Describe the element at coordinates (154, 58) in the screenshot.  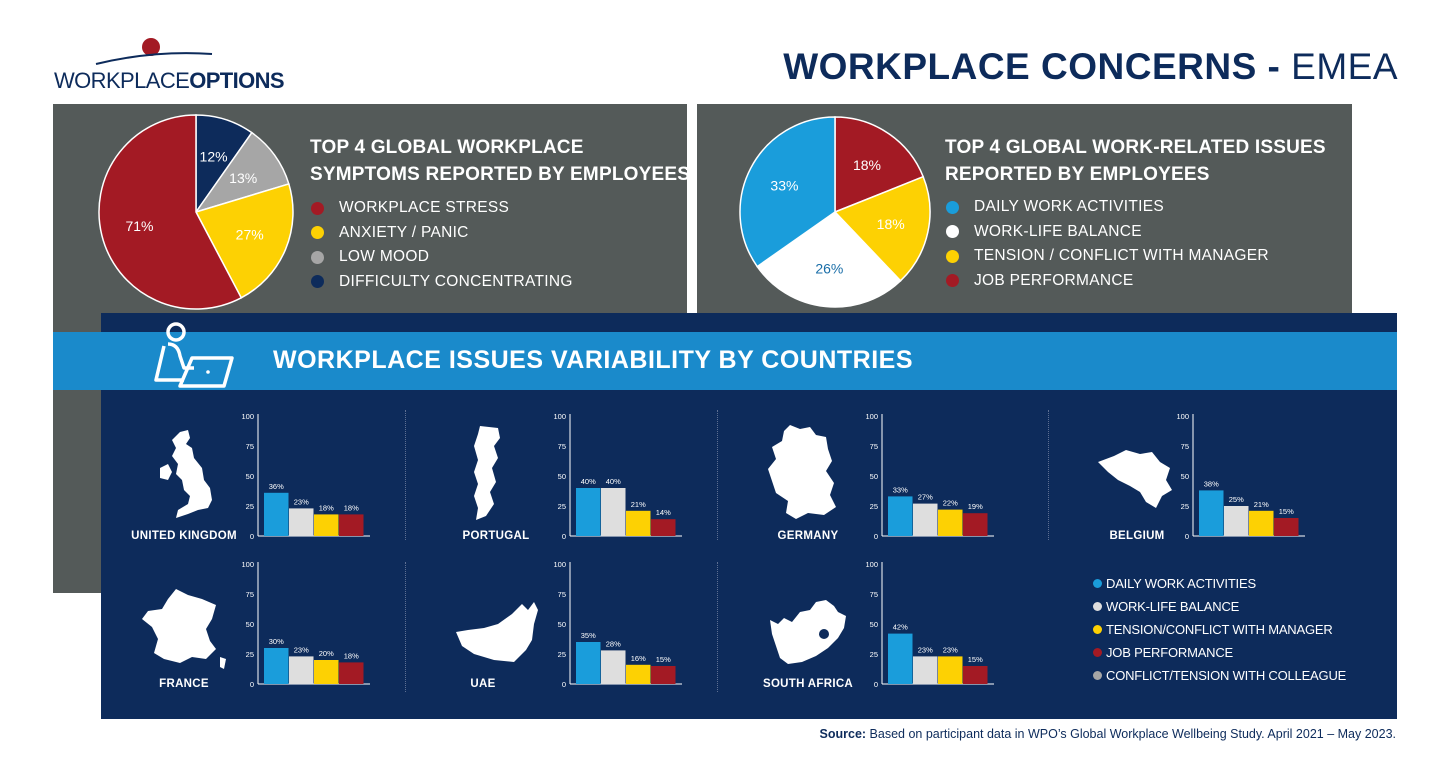
I see `logo-swoosh-icon` at that location.